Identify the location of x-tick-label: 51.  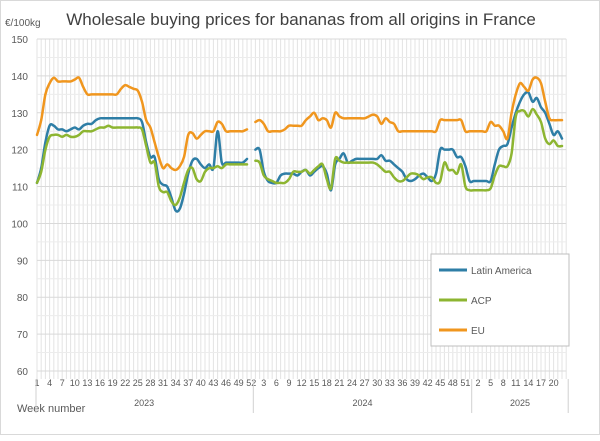
(465, 383).